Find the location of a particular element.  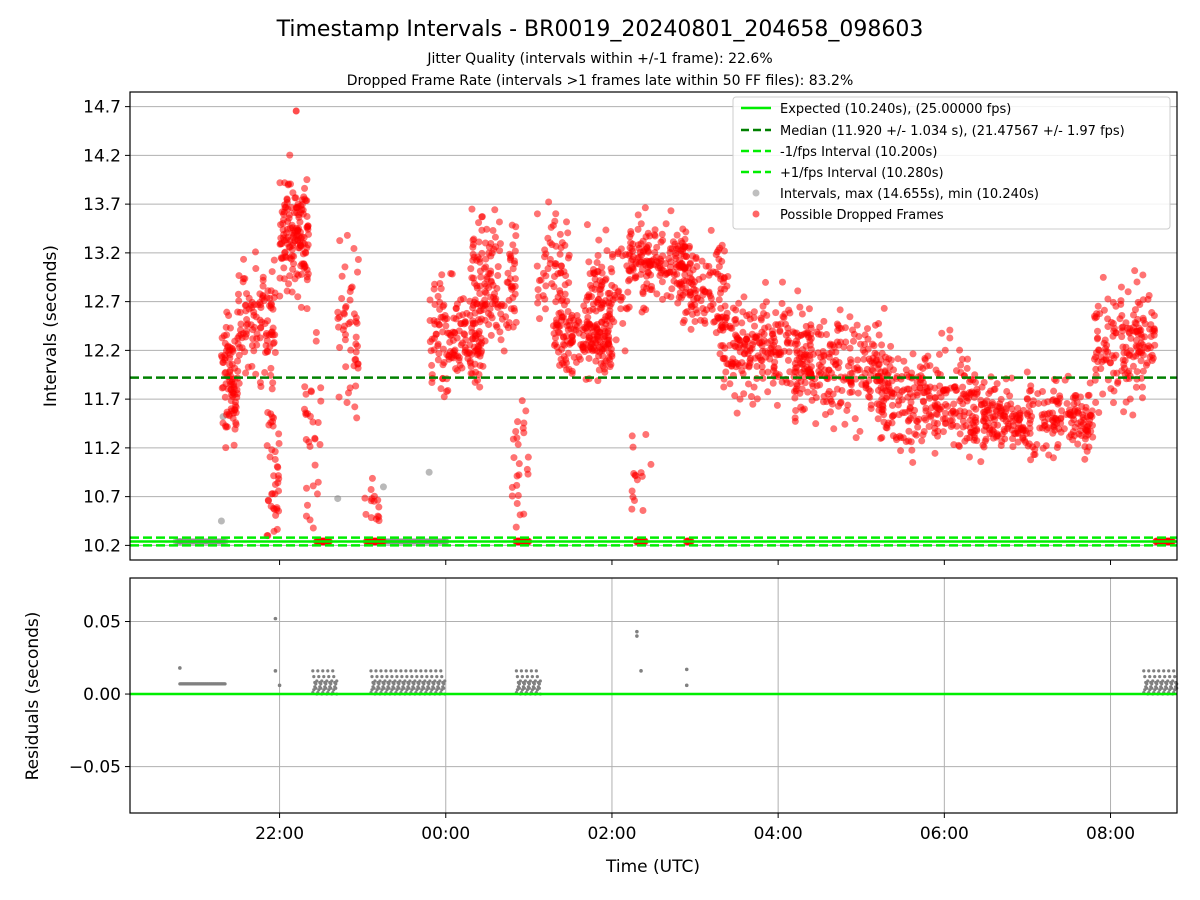

legend-label-minus-fps: -1/fps Interval (10.200s) is located at coordinates (858, 152).